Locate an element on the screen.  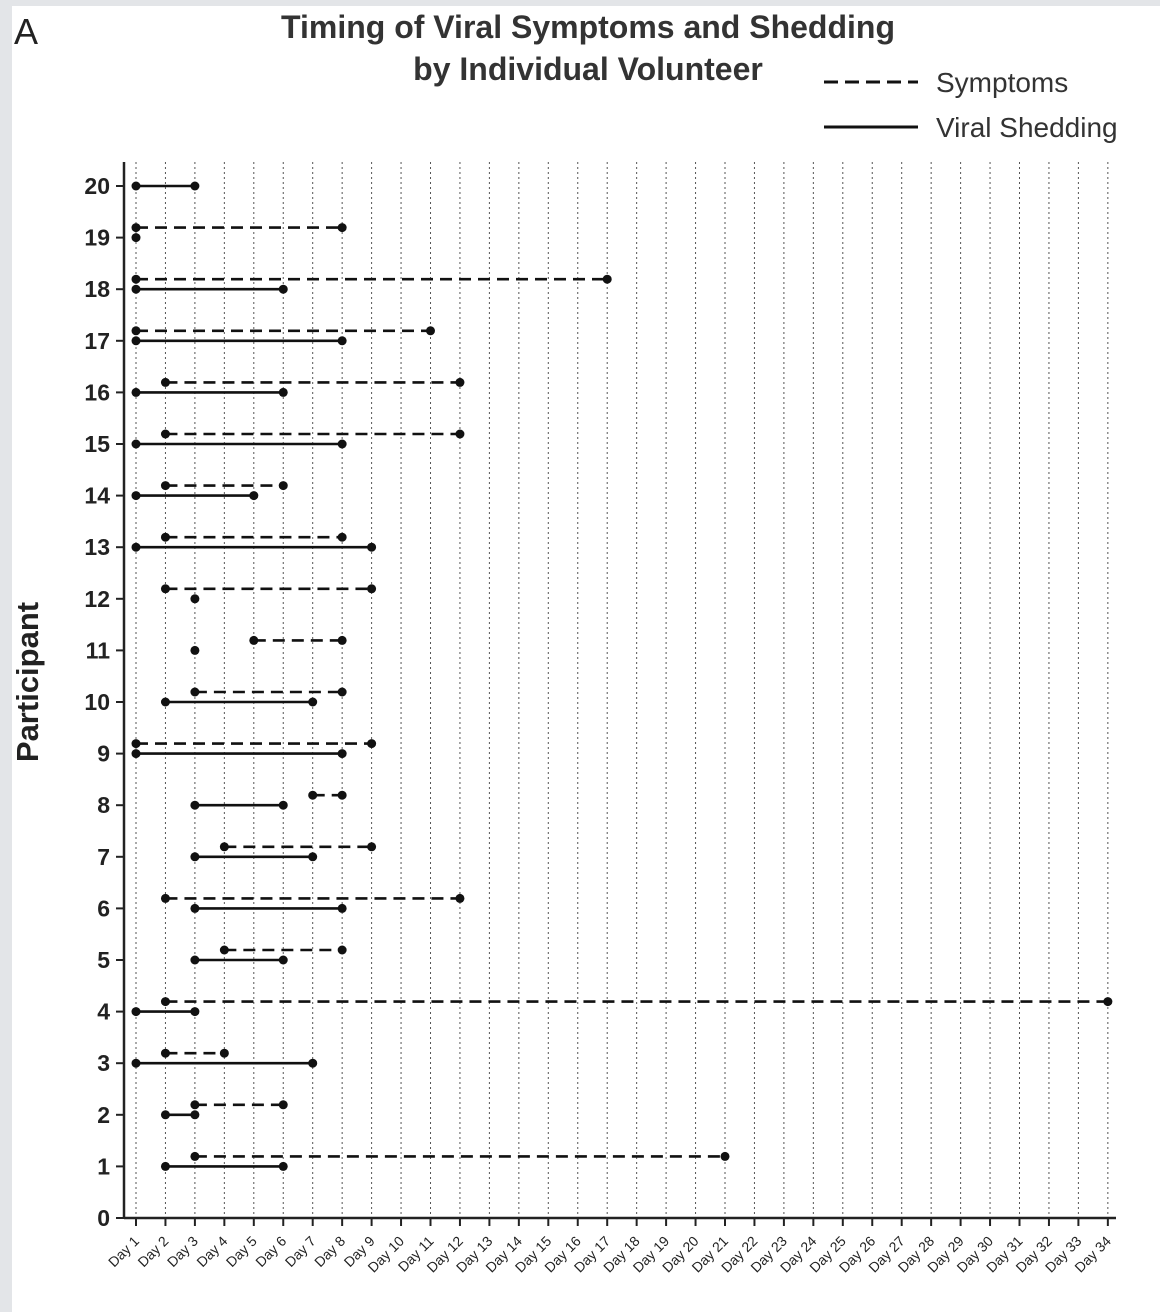
chart-subtitle: by Individual Volunteer is located at coordinates (588, 69).